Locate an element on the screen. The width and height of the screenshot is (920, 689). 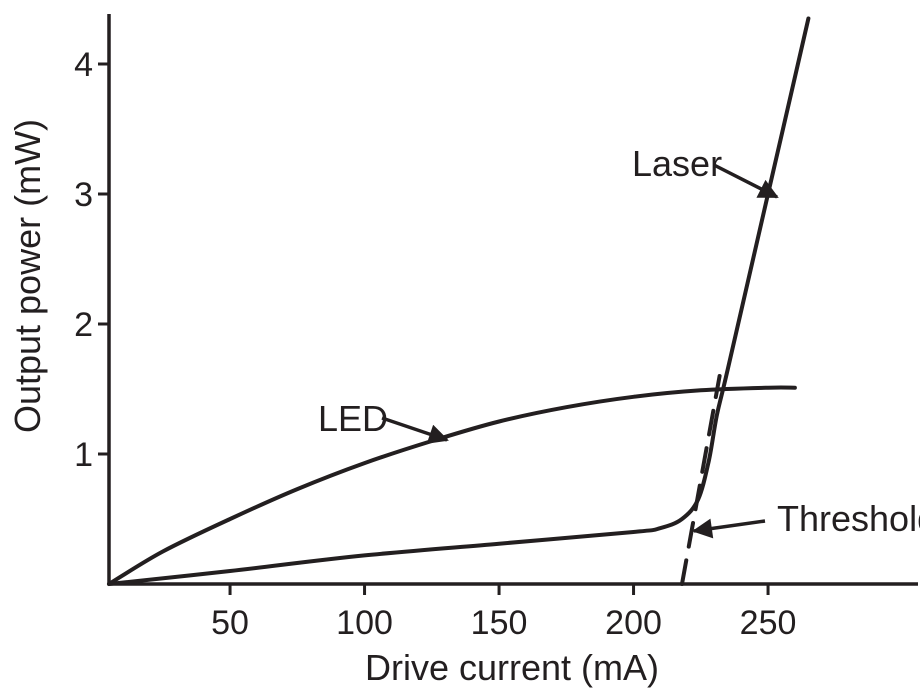
y-tick-label: 4 is located at coordinates (83, 65).